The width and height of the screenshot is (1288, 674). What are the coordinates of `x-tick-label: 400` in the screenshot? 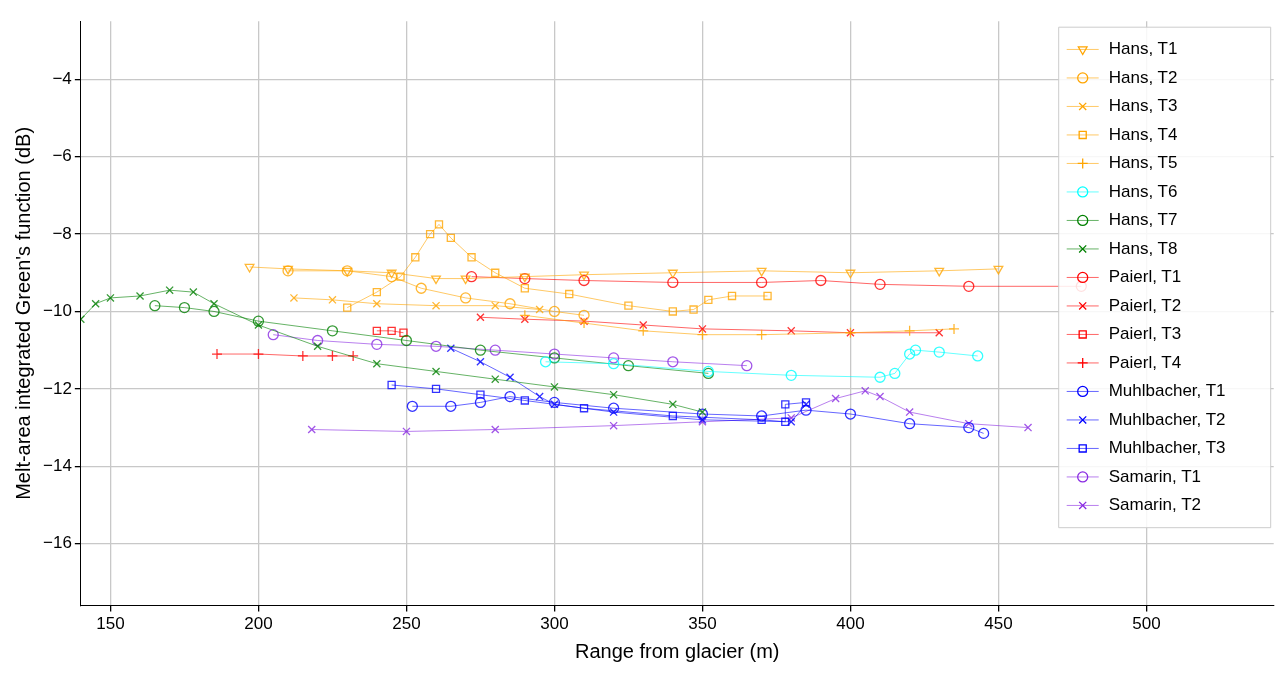 It's located at (850, 624).